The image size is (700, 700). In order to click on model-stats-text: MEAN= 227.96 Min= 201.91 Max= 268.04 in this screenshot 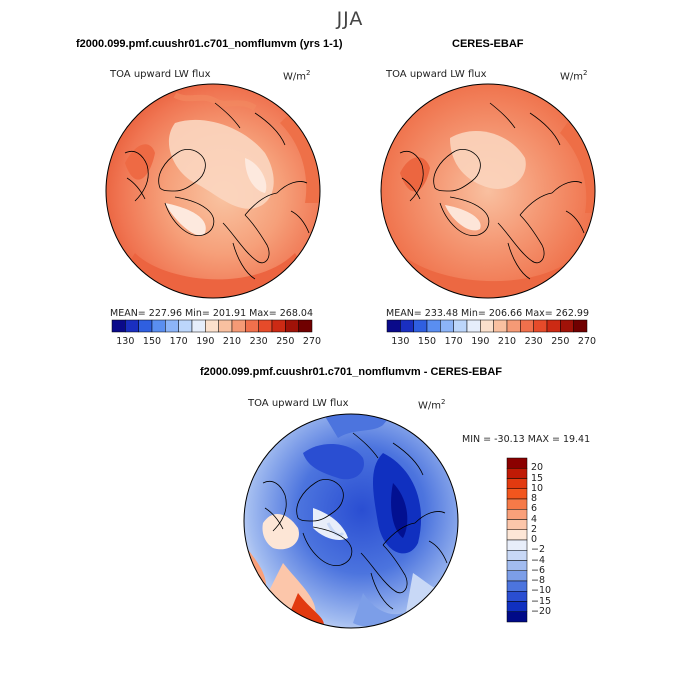, I will do `click(212, 313)`.